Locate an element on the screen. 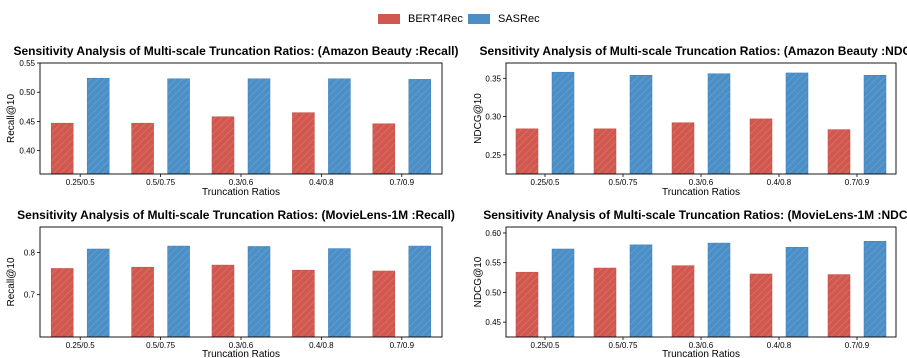  y-tick-label: 0.35 is located at coordinates (493, 78).